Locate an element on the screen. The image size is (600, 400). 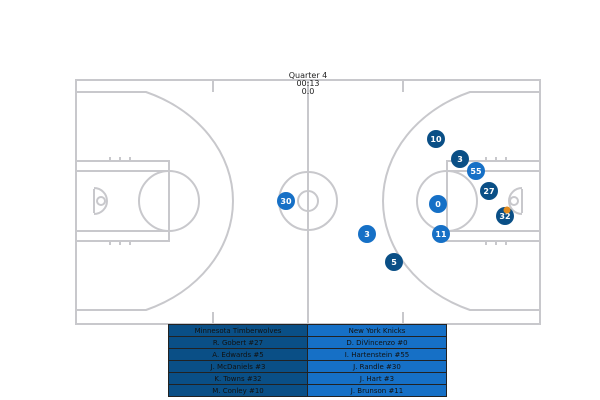
left-free-throw-circle is located at coordinates (169, 201).